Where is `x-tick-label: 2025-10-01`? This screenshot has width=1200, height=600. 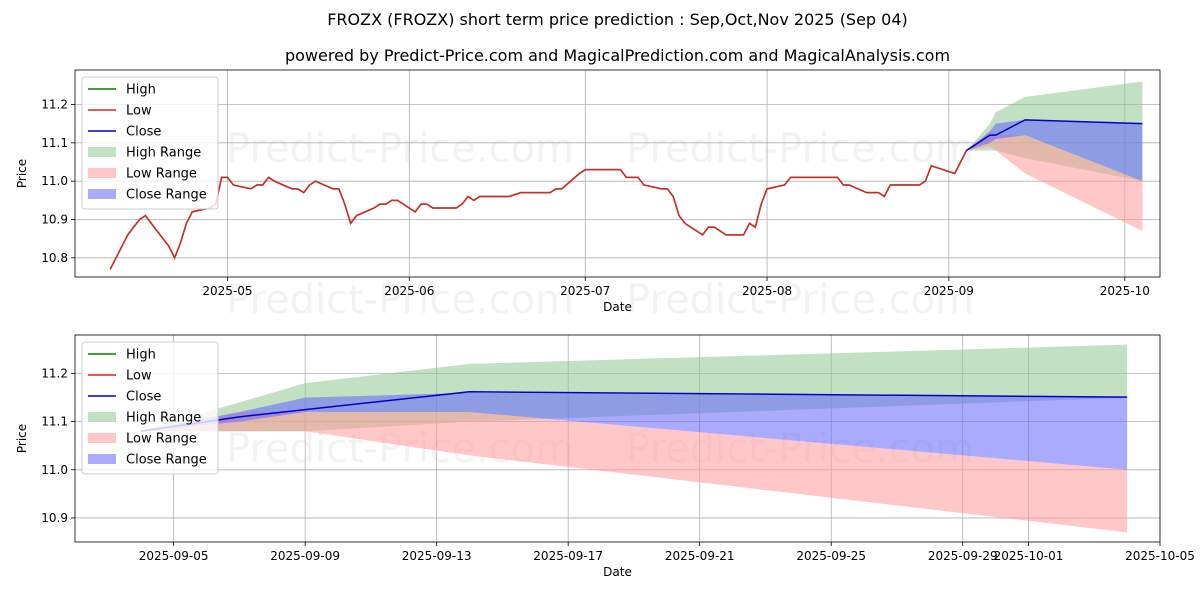 x-tick-label: 2025-10-01 is located at coordinates (1029, 556).